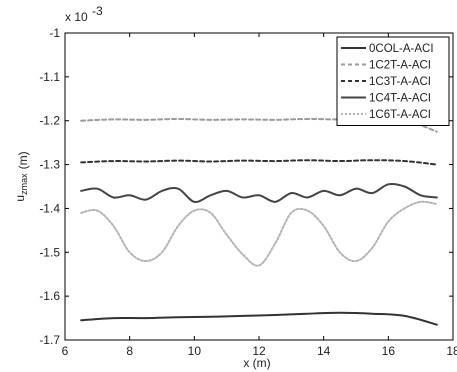  What do you see at coordinates (97, 11) in the screenshot?
I see `y-exponent-power: -3` at bounding box center [97, 11].